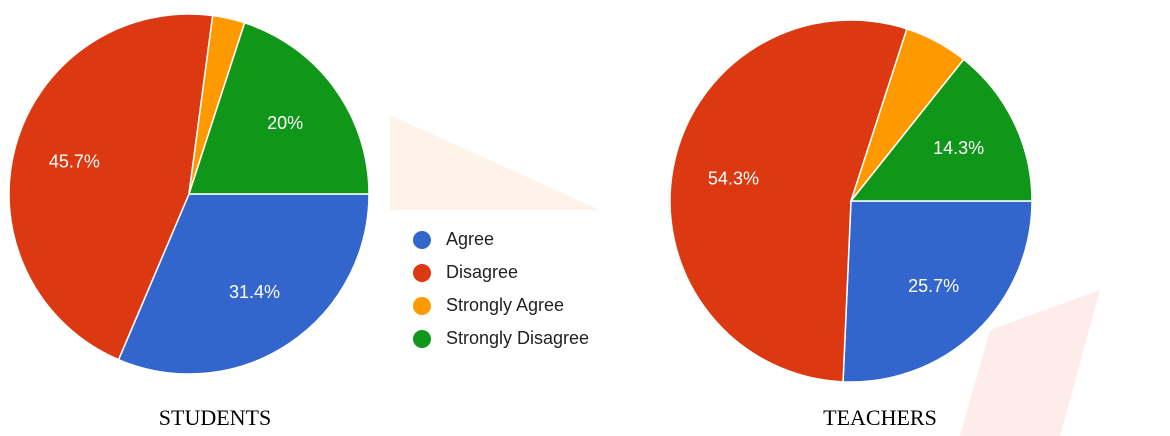 This screenshot has height=436, width=1170. Describe the element at coordinates (74, 161) in the screenshot. I see `slice-label: 45.7%` at that location.